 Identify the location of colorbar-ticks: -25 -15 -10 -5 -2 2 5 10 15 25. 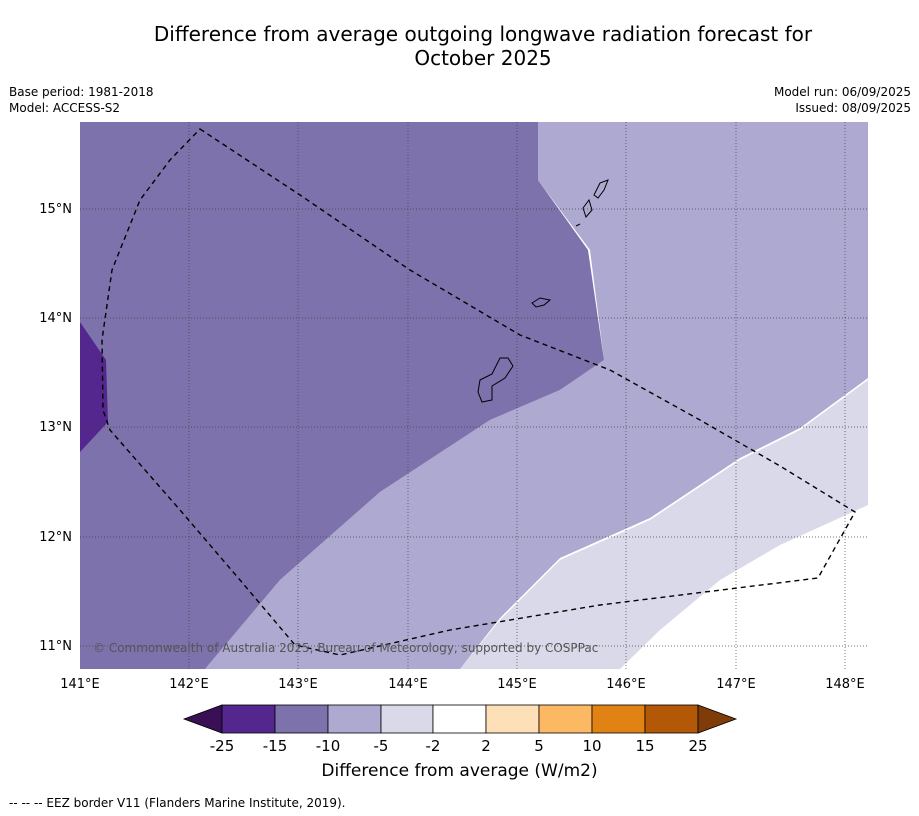
(459, 746).